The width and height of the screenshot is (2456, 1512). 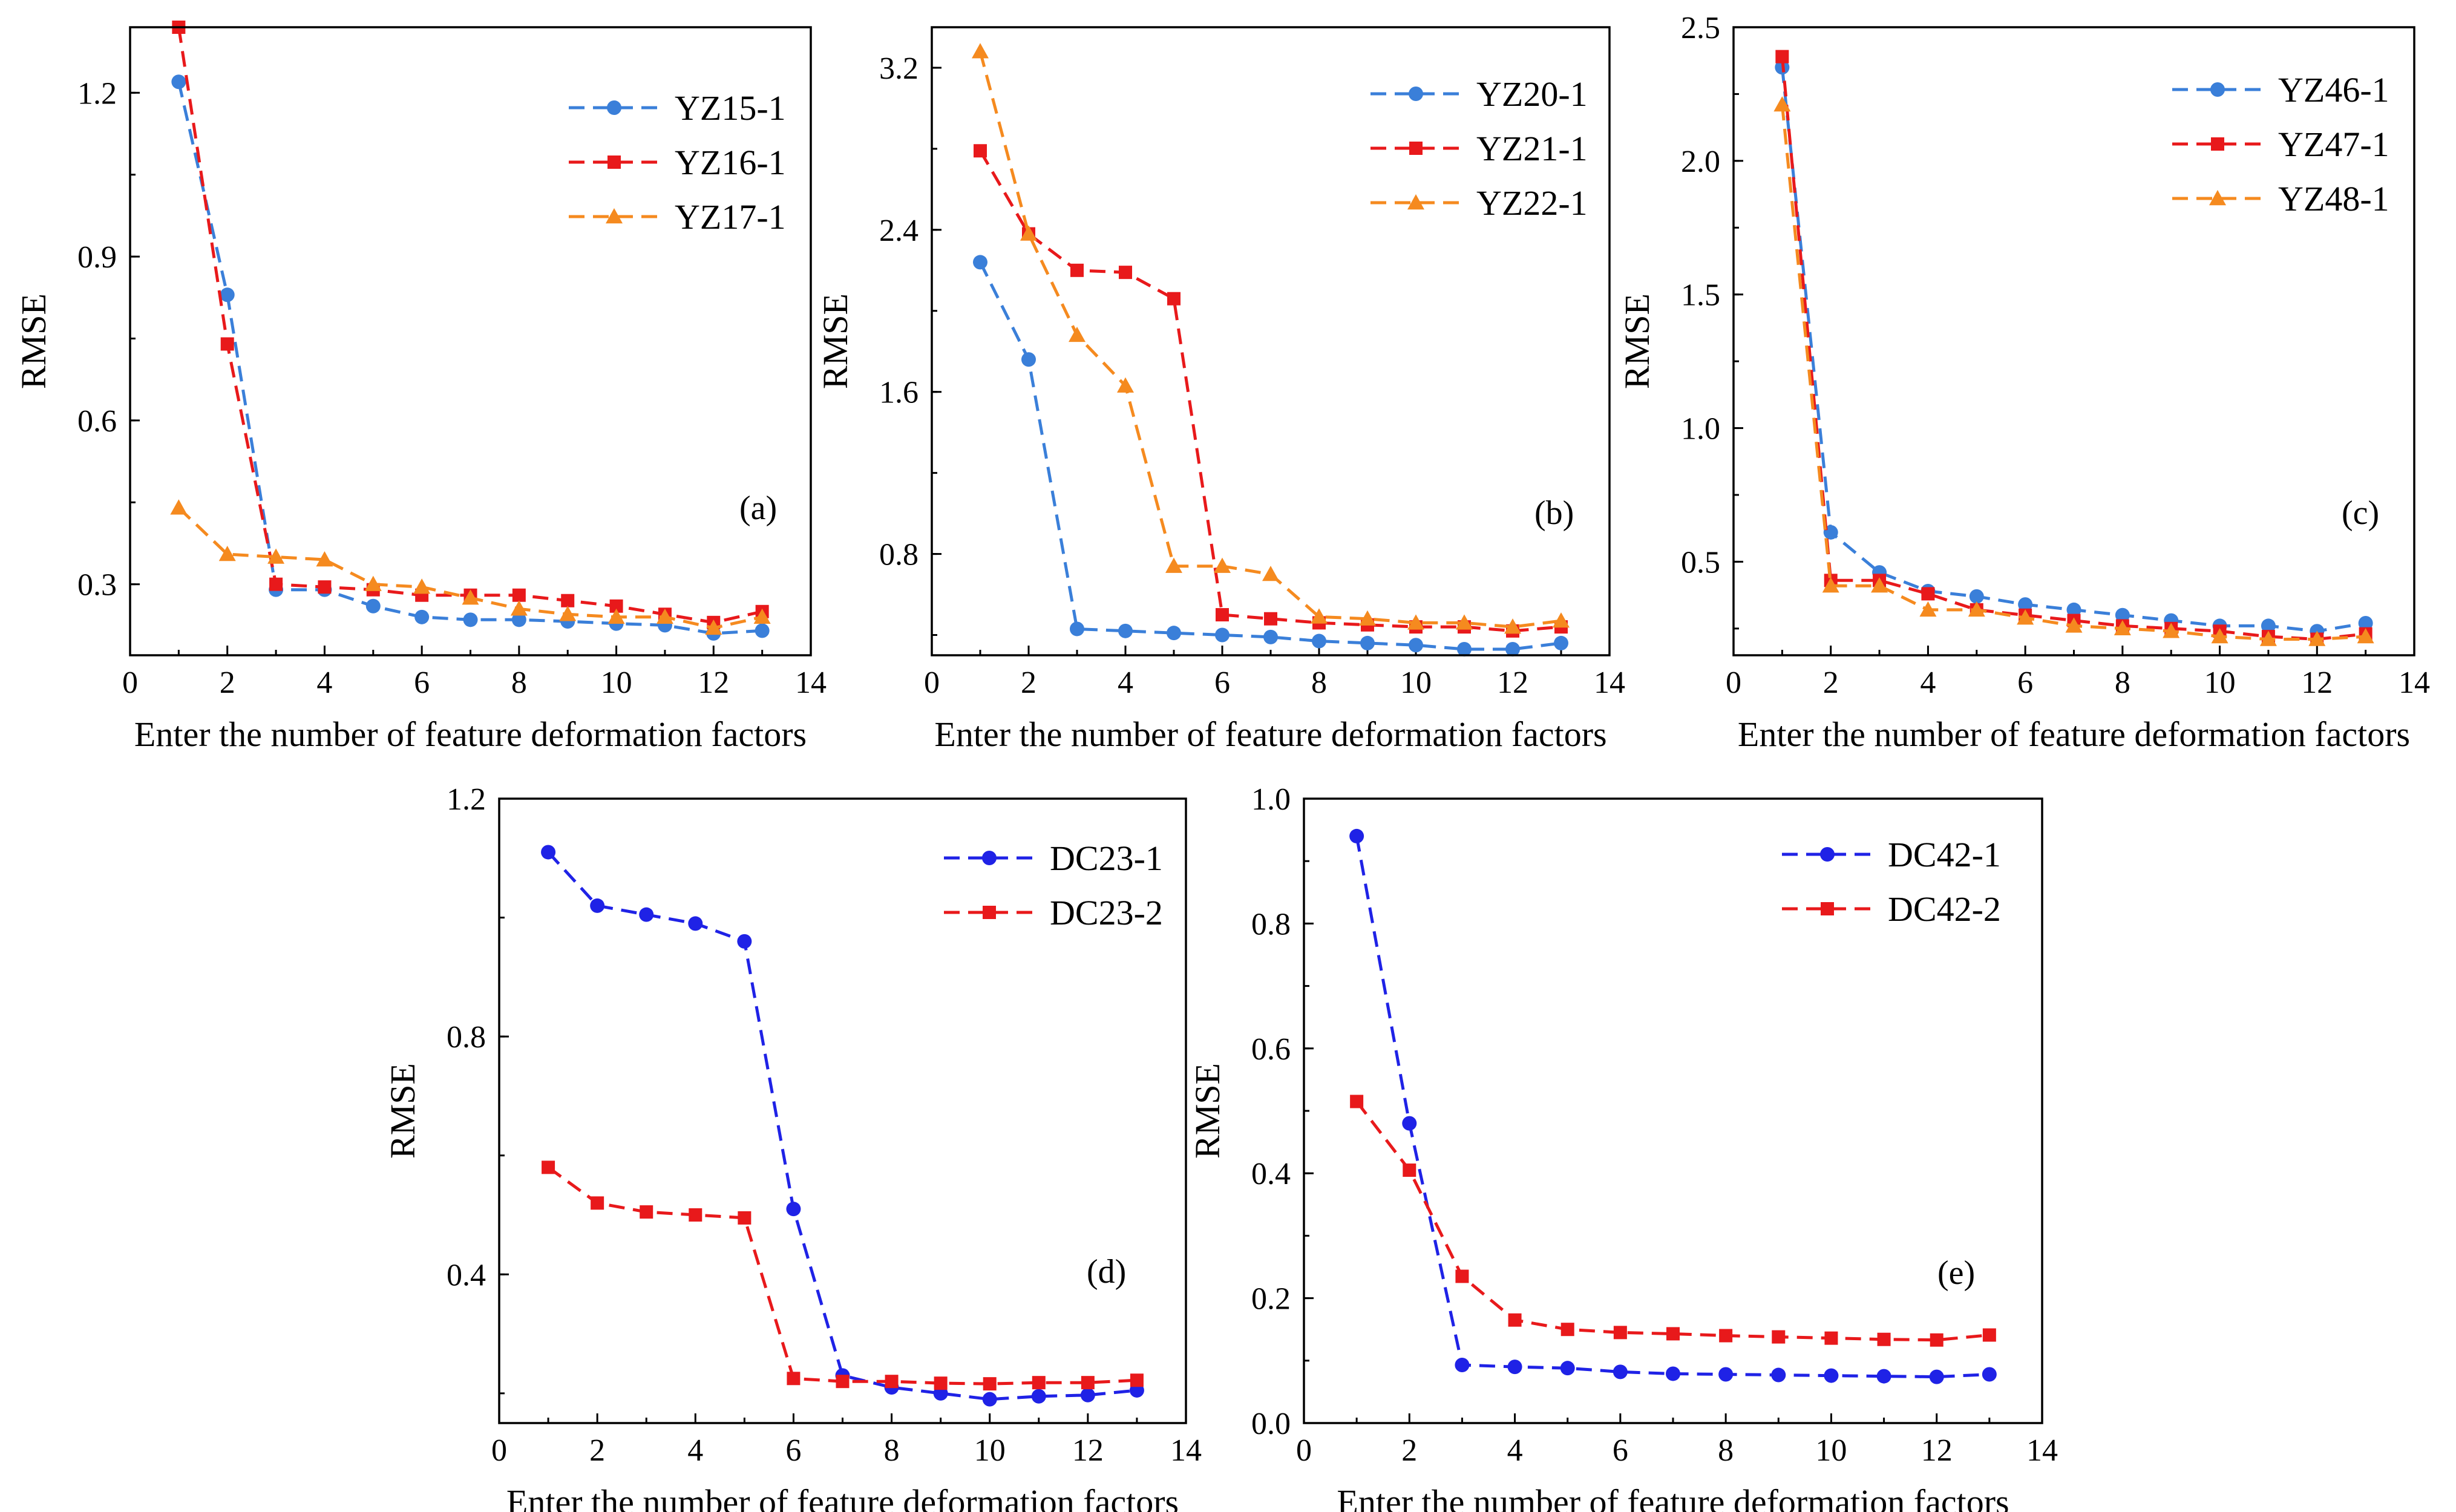 I want to click on legend-entry: YZ46-1, so click(x=2280, y=90).